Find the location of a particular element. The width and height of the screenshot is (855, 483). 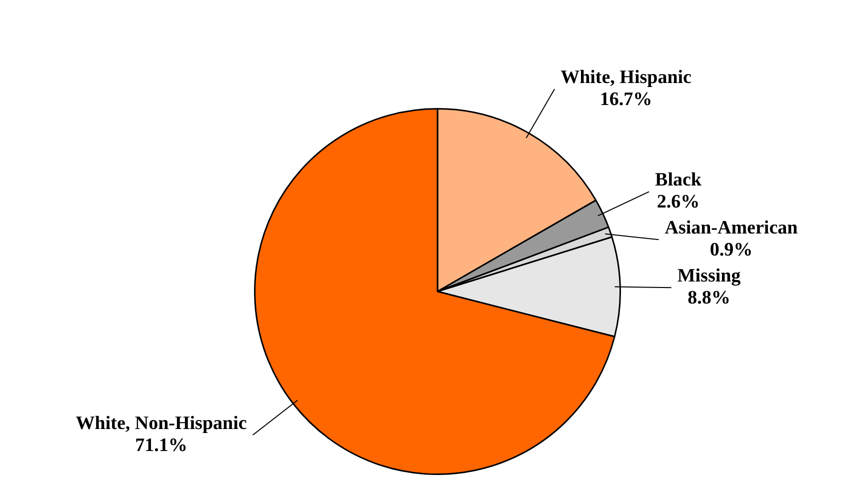

slice-label: Asian-American is located at coordinates (731, 228).